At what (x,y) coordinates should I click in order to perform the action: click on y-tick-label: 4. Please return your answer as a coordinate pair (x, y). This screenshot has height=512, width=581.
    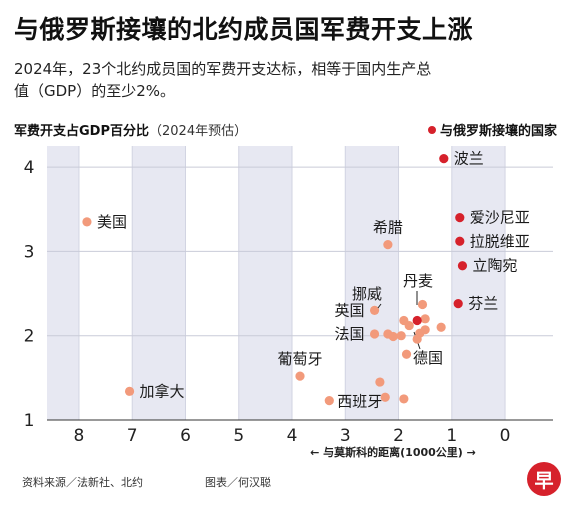
    Looking at the image, I should click on (29, 168).